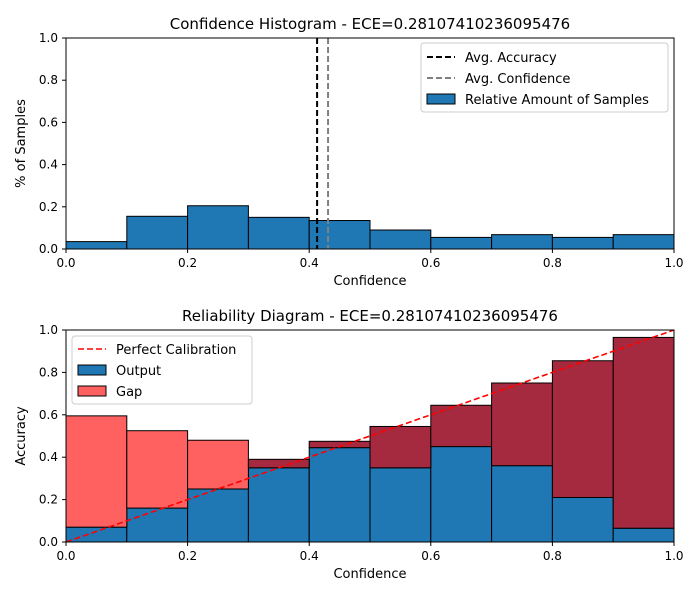 The width and height of the screenshot is (700, 600). Describe the element at coordinates (517, 79) in the screenshot. I see `legend-label: Avg. Confidence` at that location.